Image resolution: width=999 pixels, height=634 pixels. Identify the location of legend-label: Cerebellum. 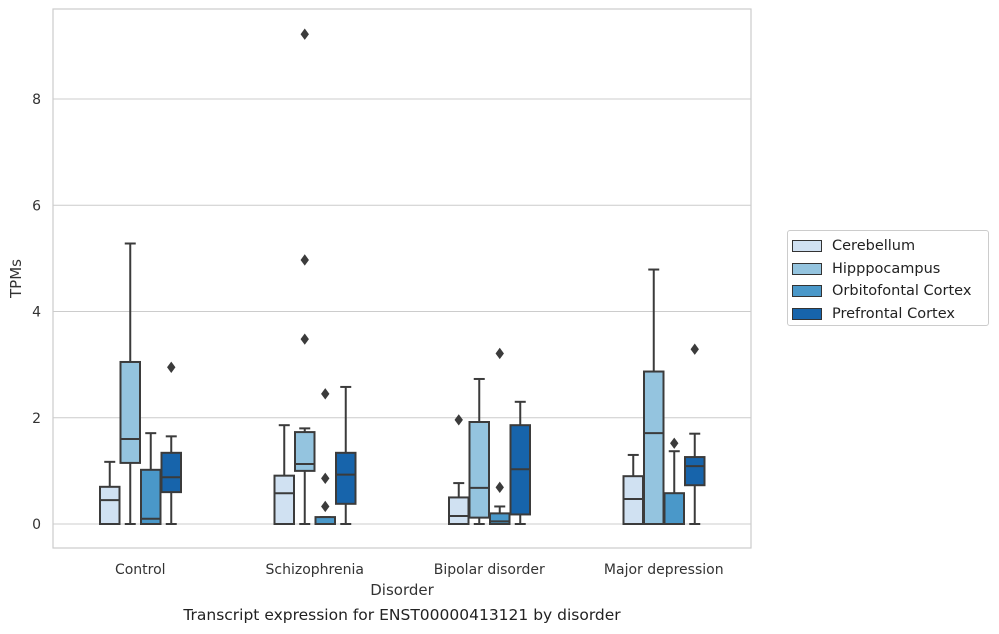
(874, 246).